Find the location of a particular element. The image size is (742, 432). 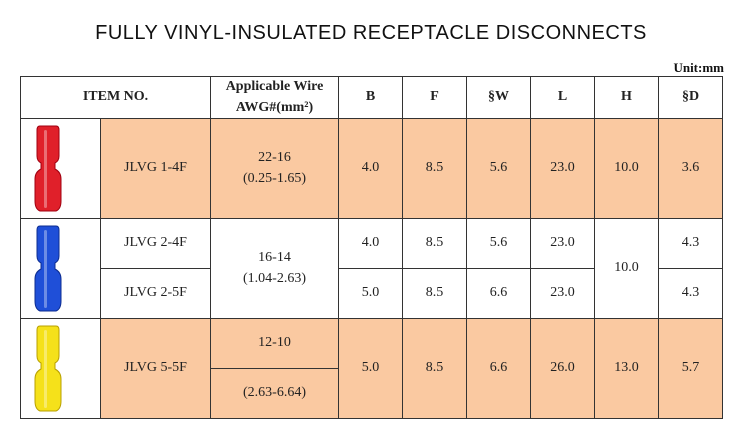

header-cell: L is located at coordinates (562, 97).